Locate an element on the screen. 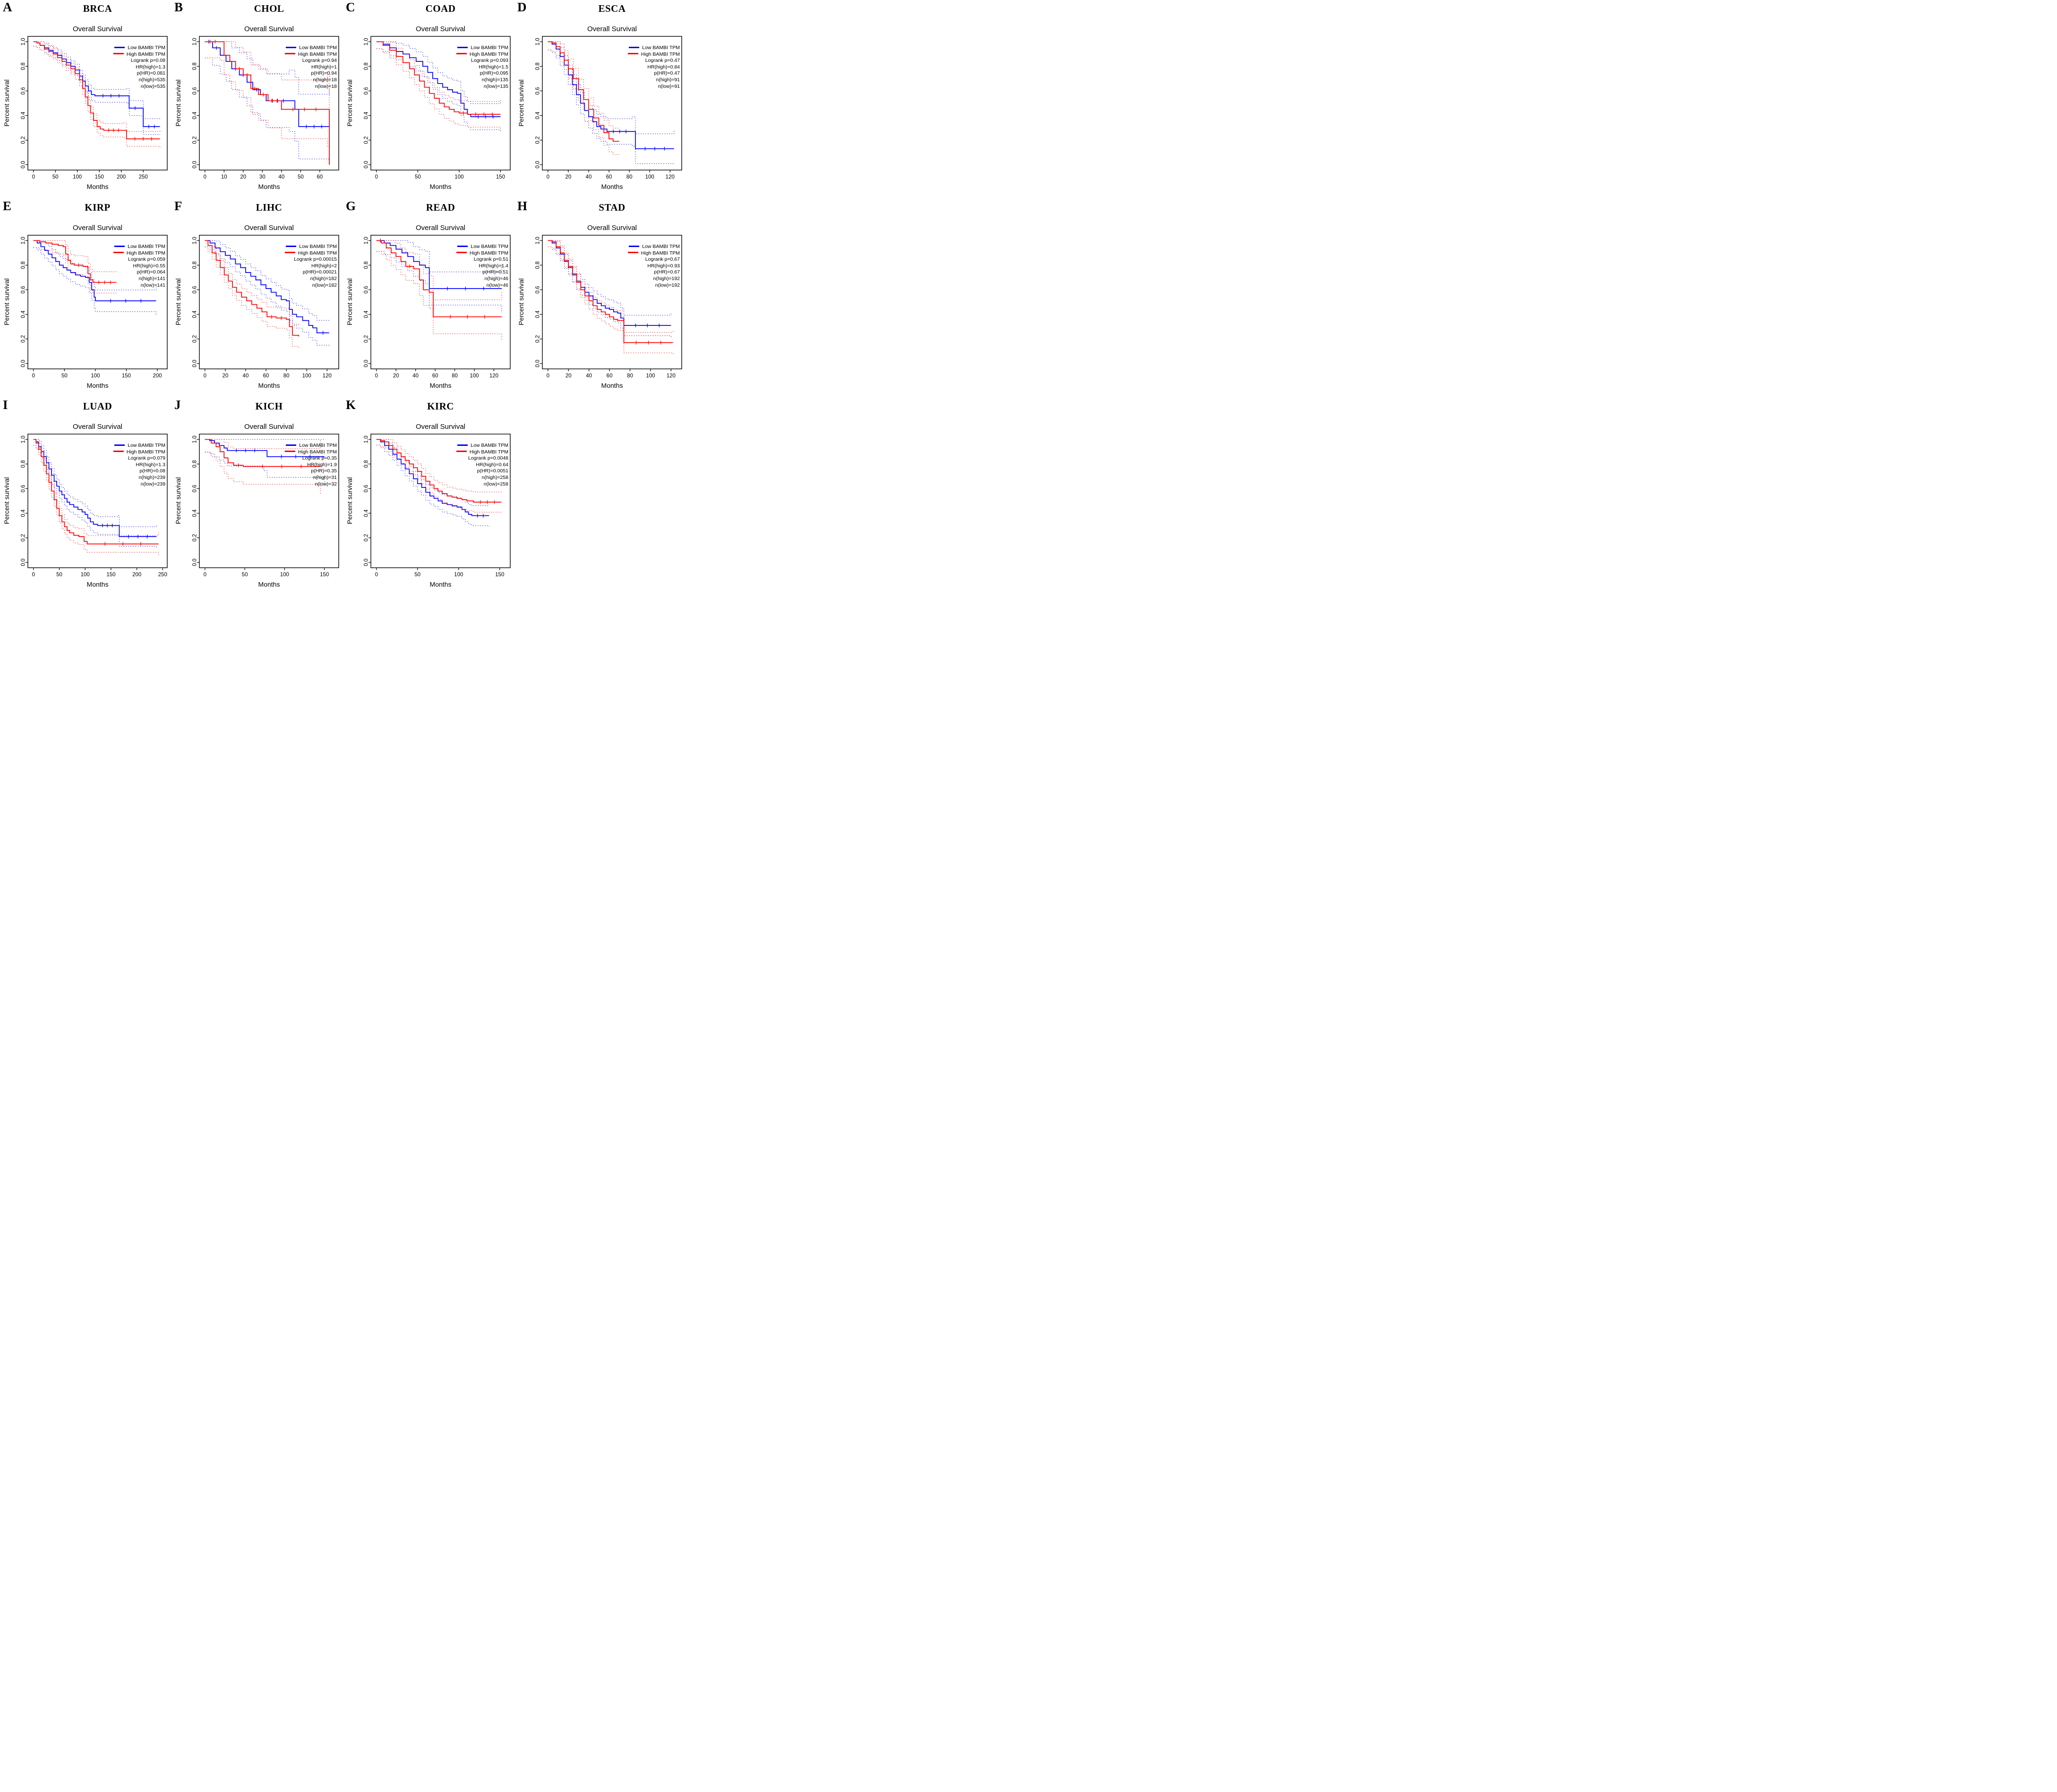 This screenshot has width=2057, height=1792. panel-title: LUAD is located at coordinates (97, 406).